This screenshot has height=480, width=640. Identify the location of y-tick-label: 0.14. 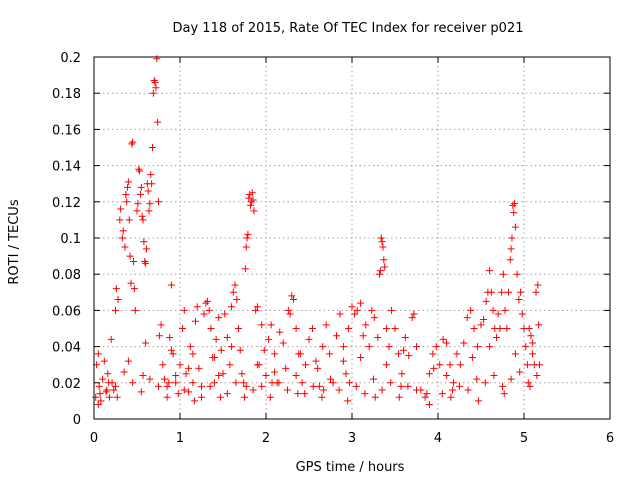
(66, 167).